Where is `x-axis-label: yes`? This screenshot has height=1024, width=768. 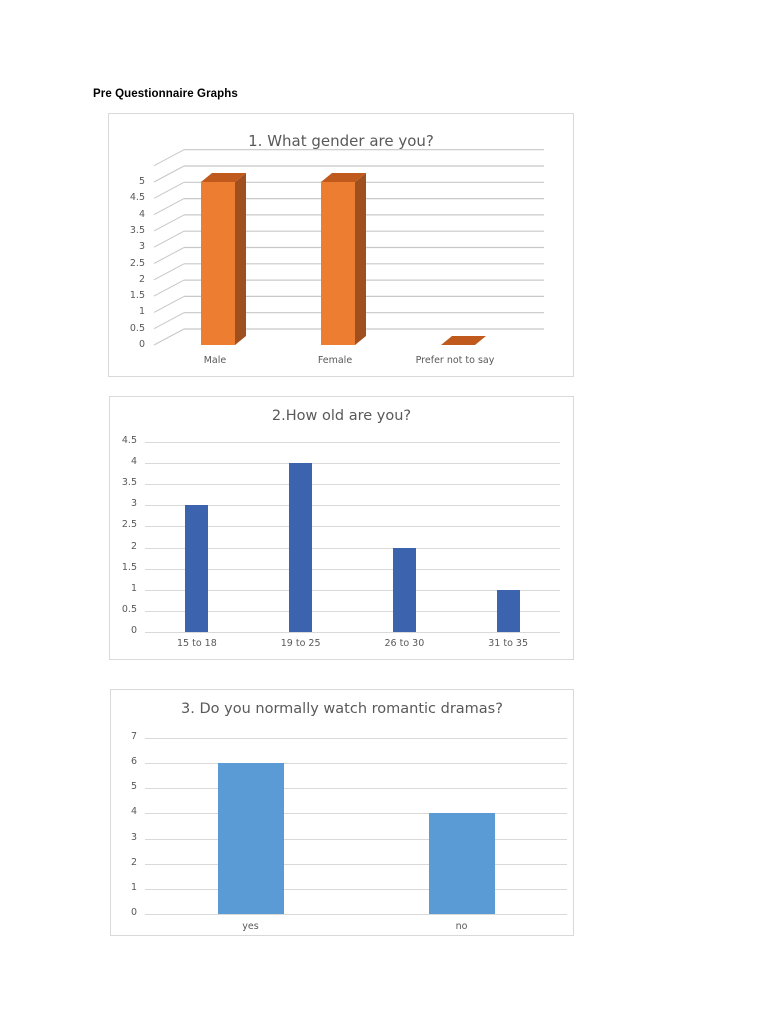
x-axis-label: yes is located at coordinates (250, 926).